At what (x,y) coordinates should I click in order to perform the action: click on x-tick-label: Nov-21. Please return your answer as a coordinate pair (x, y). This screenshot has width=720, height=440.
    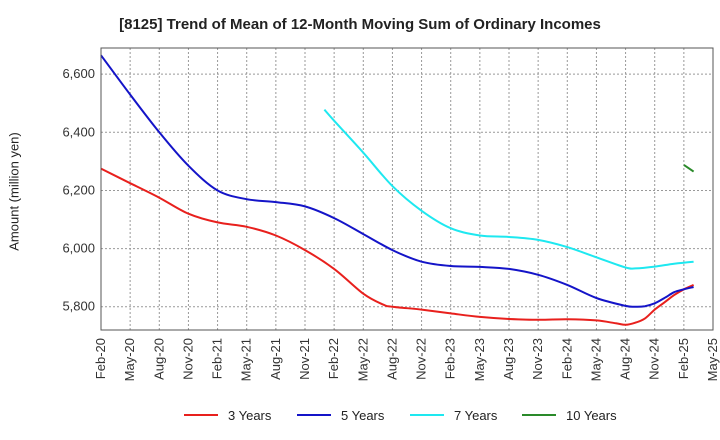
    Looking at the image, I should click on (304, 359).